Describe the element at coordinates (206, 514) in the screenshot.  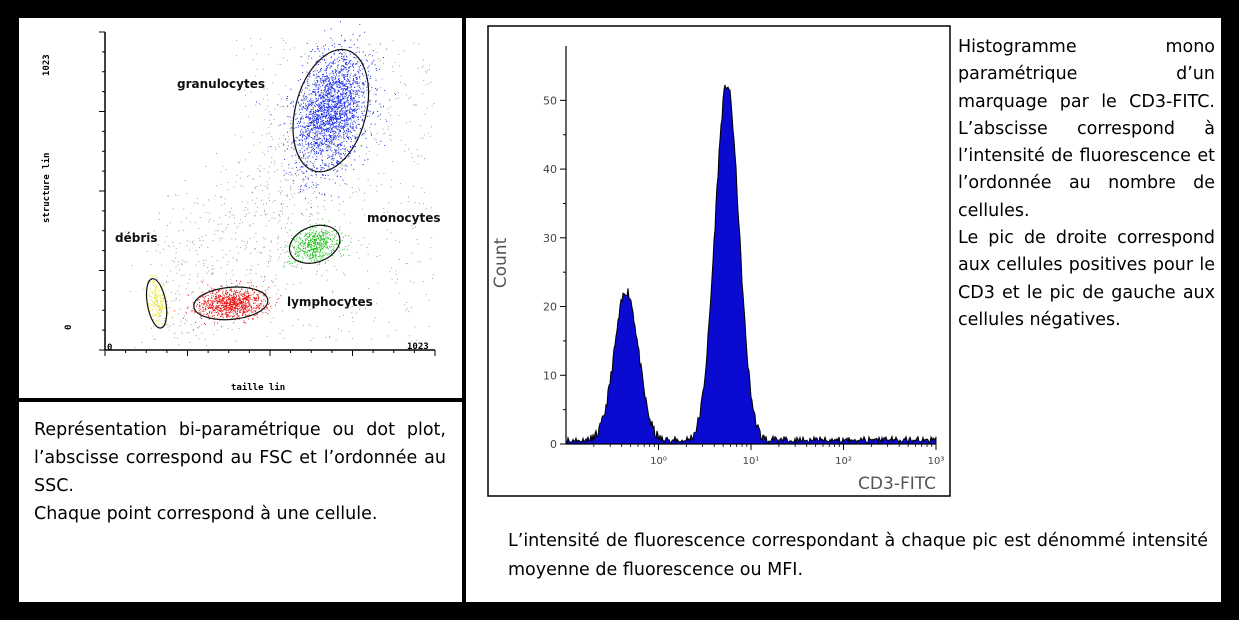
I see `dot-plot-caption-line2: Chaque point correspond à une cellule.` at that location.